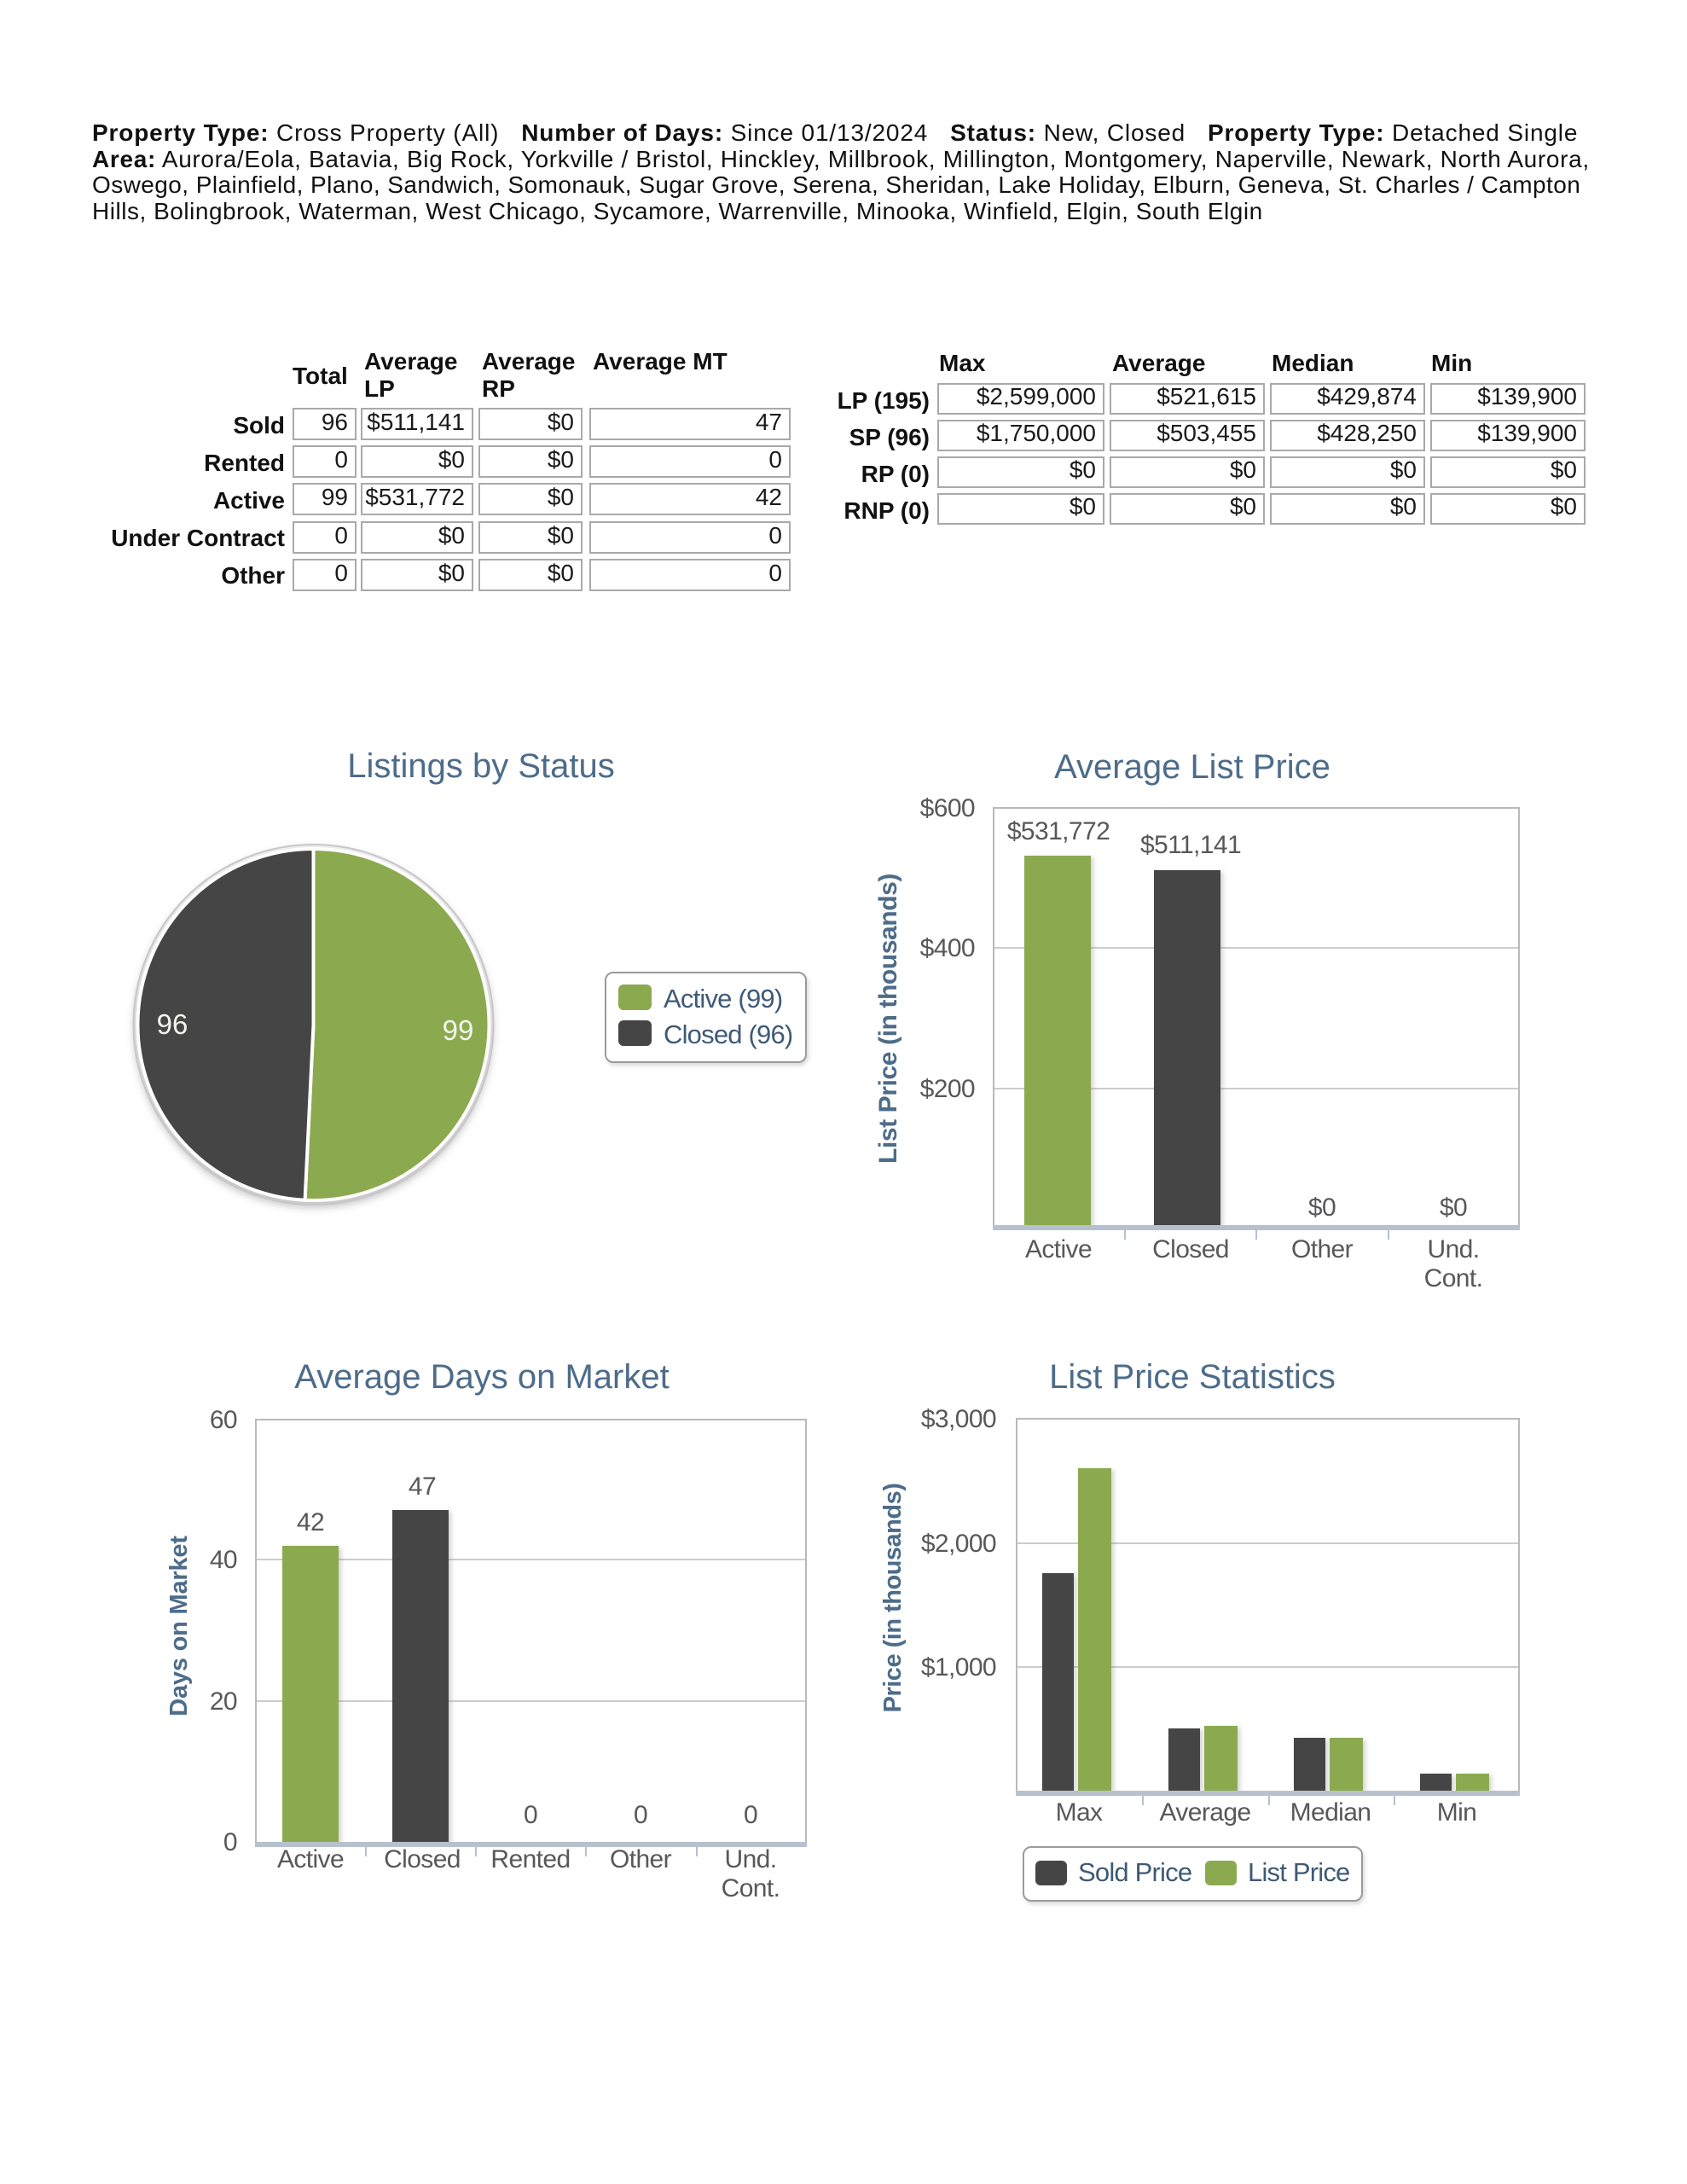  What do you see at coordinates (179, 1626) in the screenshot?
I see `svg-text: Days on Market` at bounding box center [179, 1626].